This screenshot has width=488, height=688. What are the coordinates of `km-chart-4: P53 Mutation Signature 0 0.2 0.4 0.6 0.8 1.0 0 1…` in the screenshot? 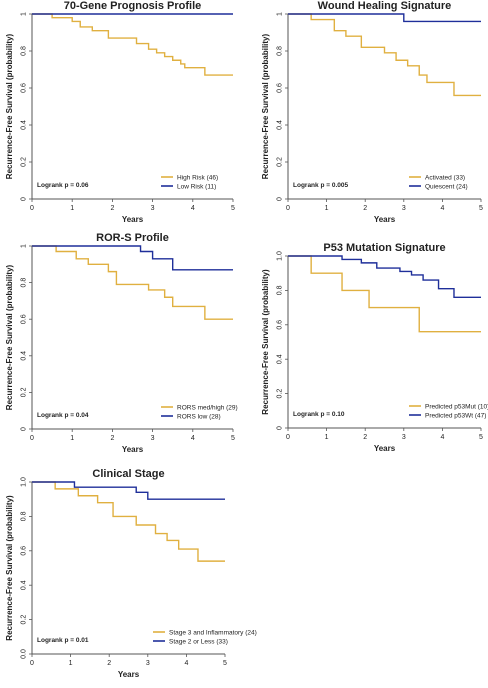 It's located at (374, 347).